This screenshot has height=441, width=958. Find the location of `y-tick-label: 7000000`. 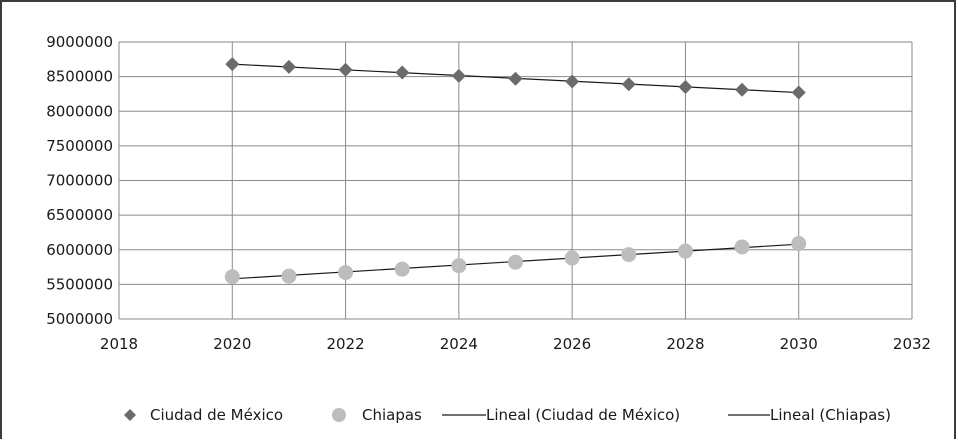

y-tick-label: 7000000 is located at coordinates (79, 181).